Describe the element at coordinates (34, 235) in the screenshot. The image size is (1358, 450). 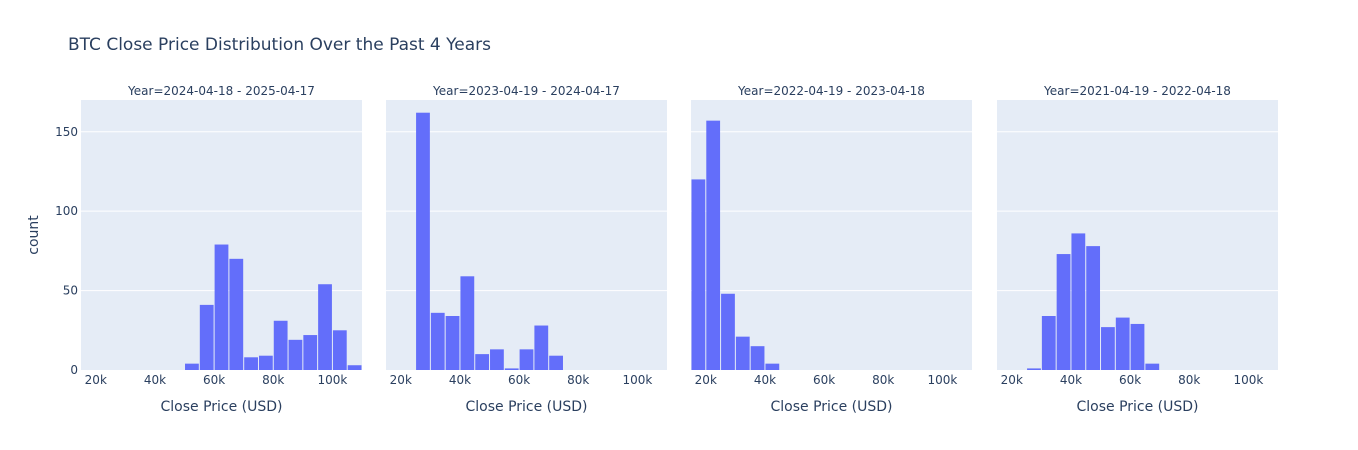
I see `y-axis-title: count` at that location.